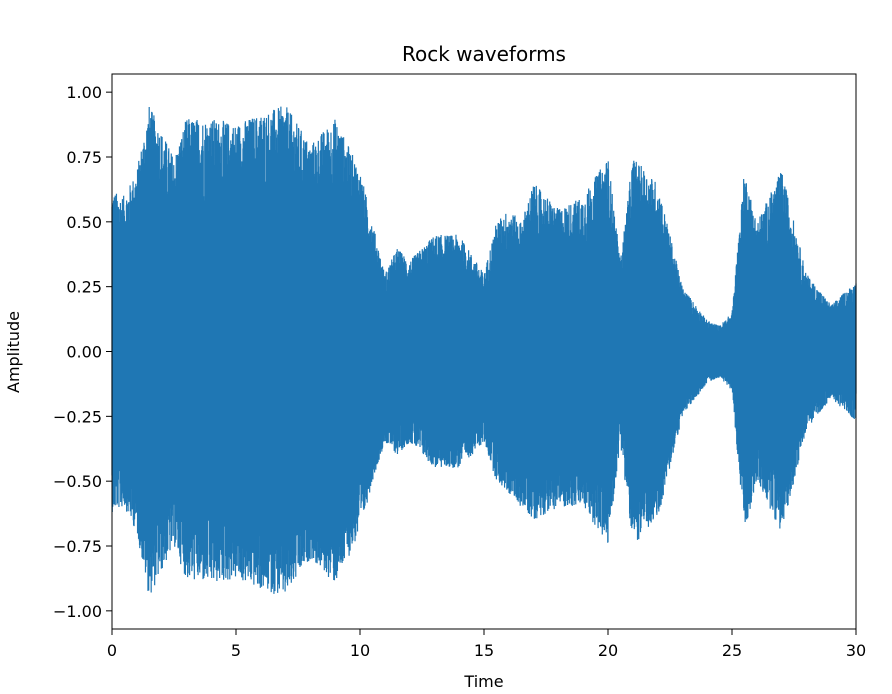 This screenshot has width=892, height=694. Describe the element at coordinates (84, 222) in the screenshot. I see `y-tick-label: 0.50` at that location.